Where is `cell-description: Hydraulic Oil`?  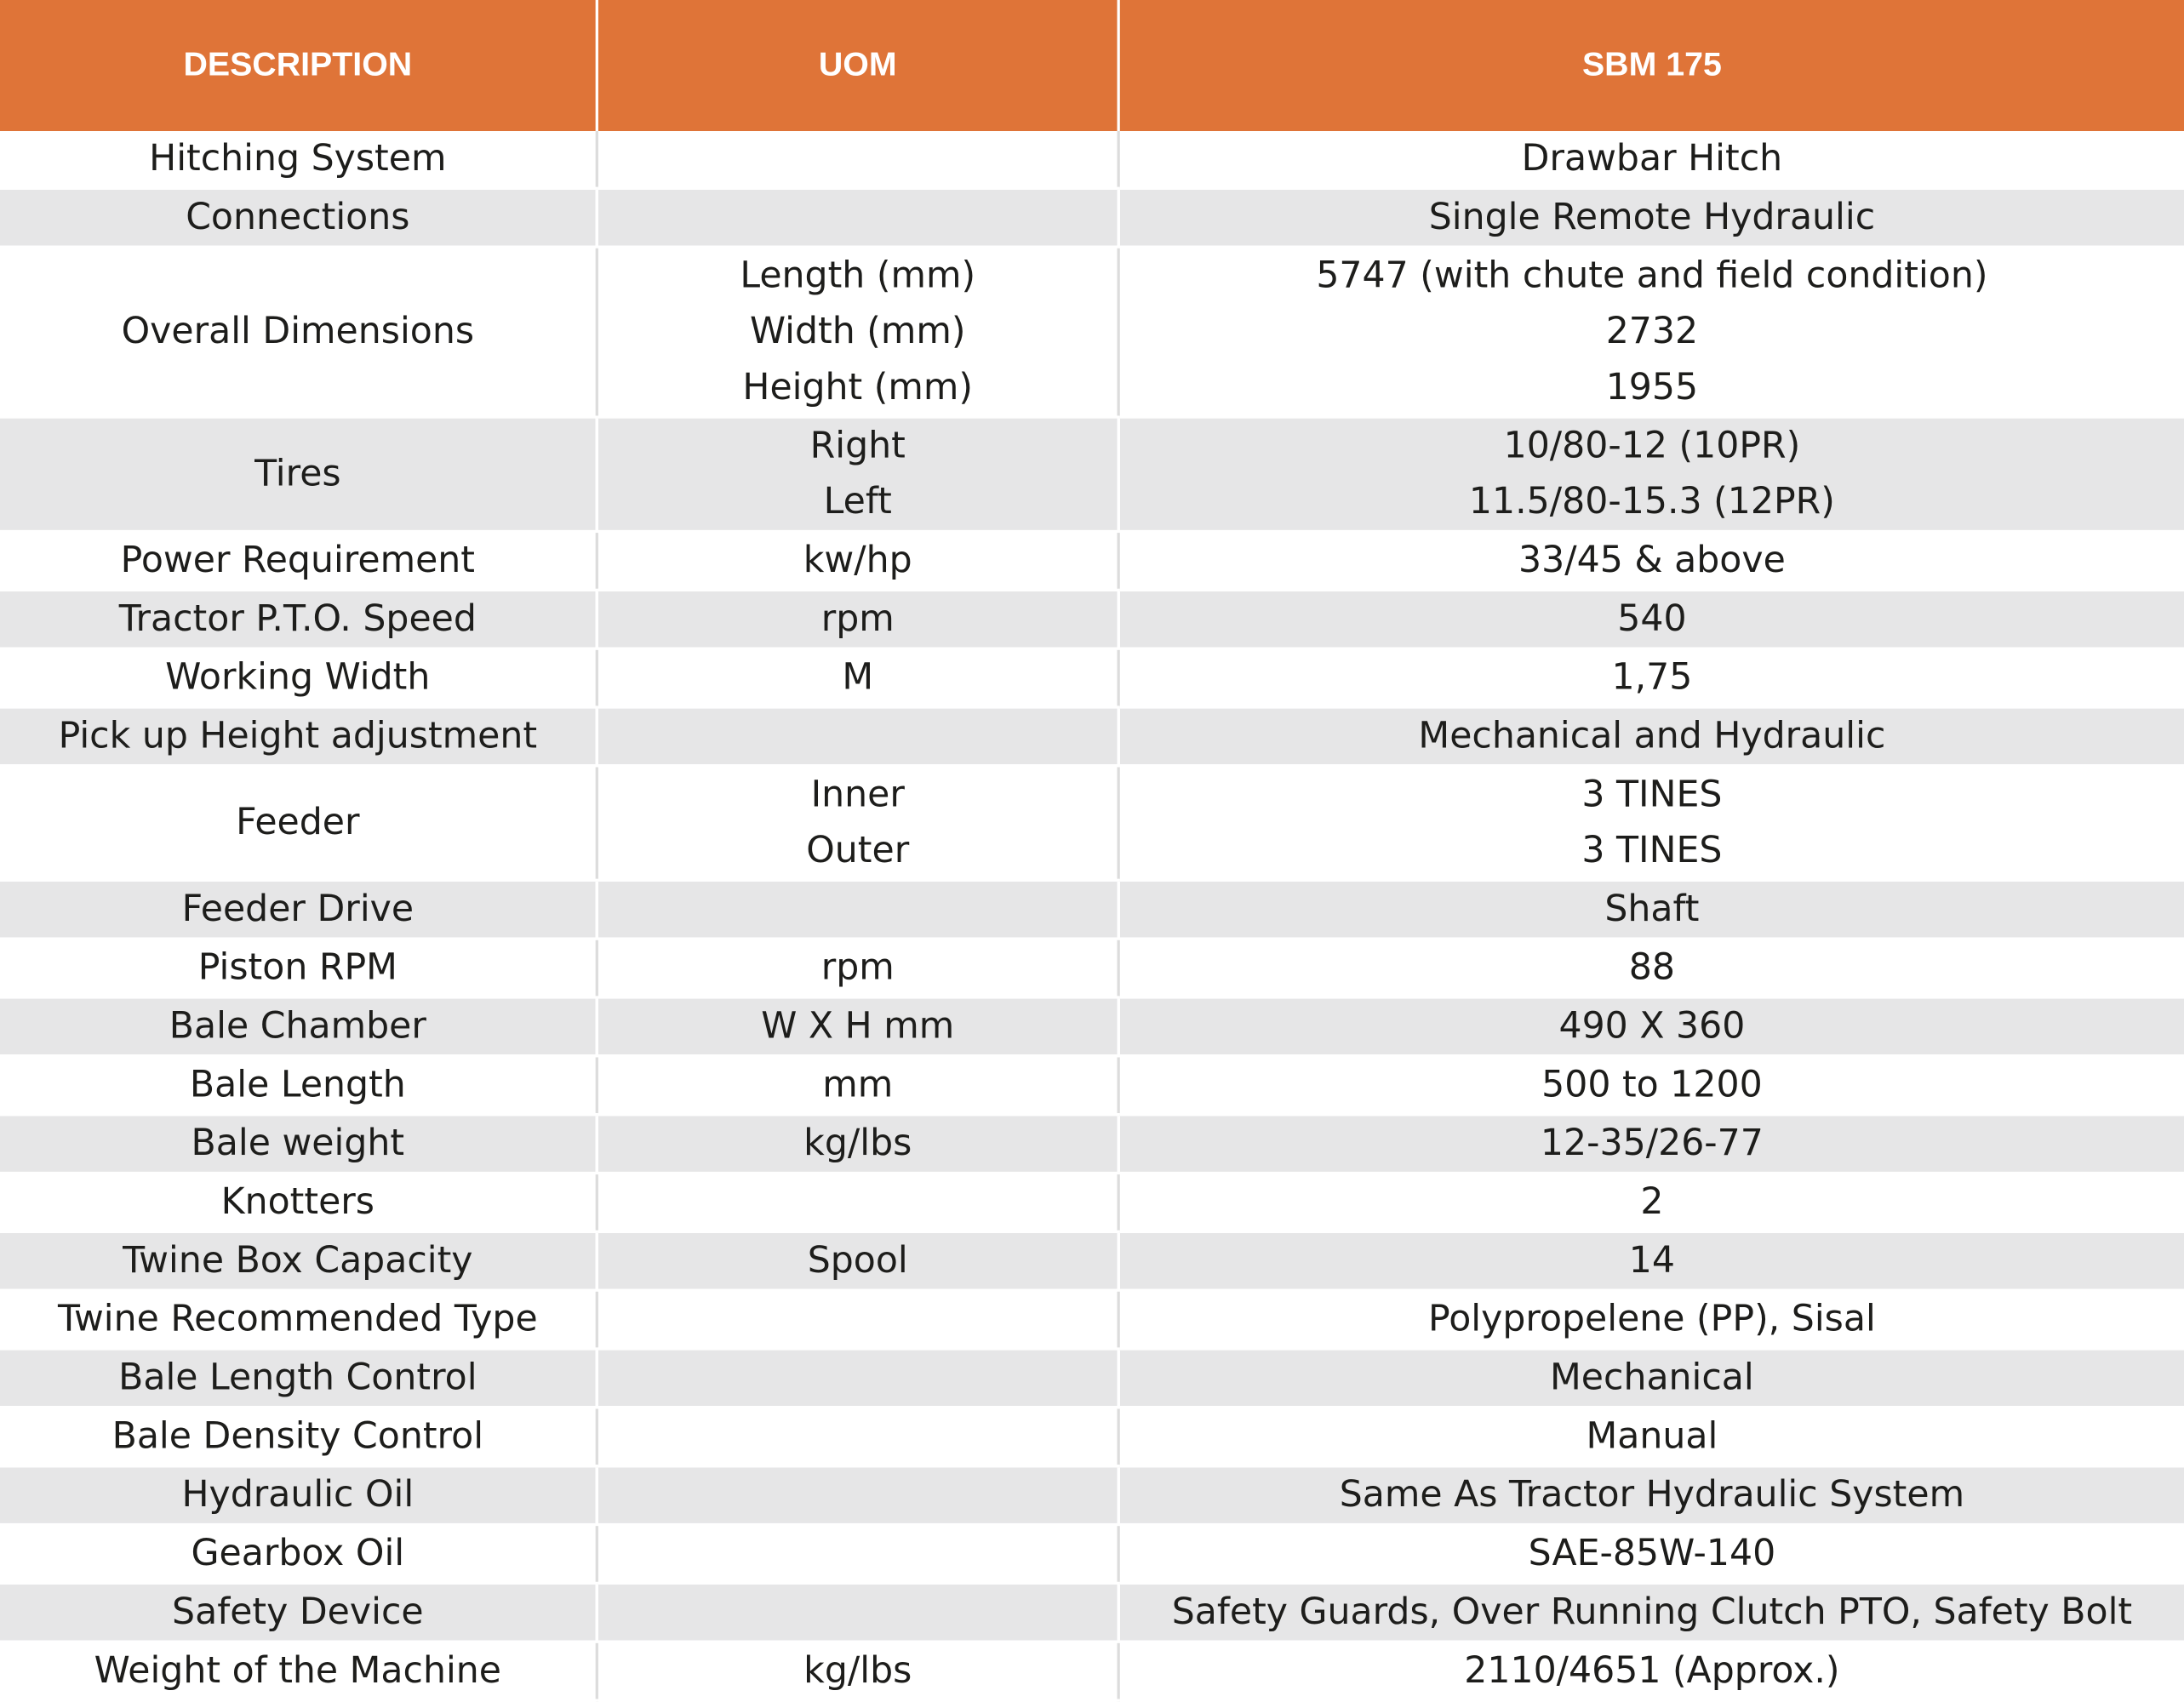
cell-description: Hydraulic Oil is located at coordinates (299, 1496).